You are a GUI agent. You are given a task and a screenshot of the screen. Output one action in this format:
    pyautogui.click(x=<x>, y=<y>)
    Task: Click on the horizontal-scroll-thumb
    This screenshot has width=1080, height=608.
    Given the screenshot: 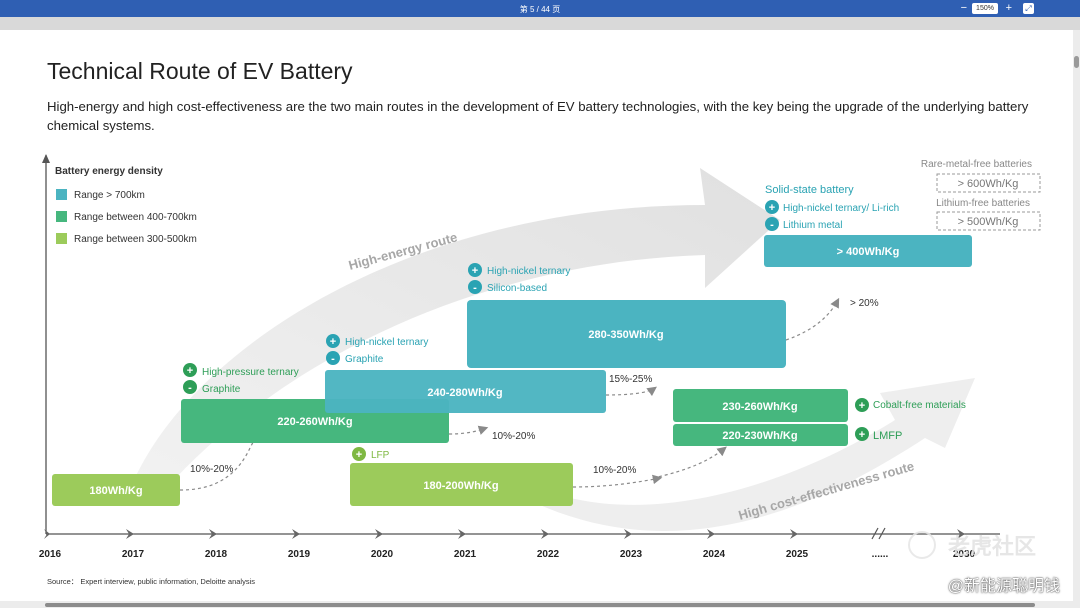 What is the action you would take?
    pyautogui.click(x=540, y=605)
    